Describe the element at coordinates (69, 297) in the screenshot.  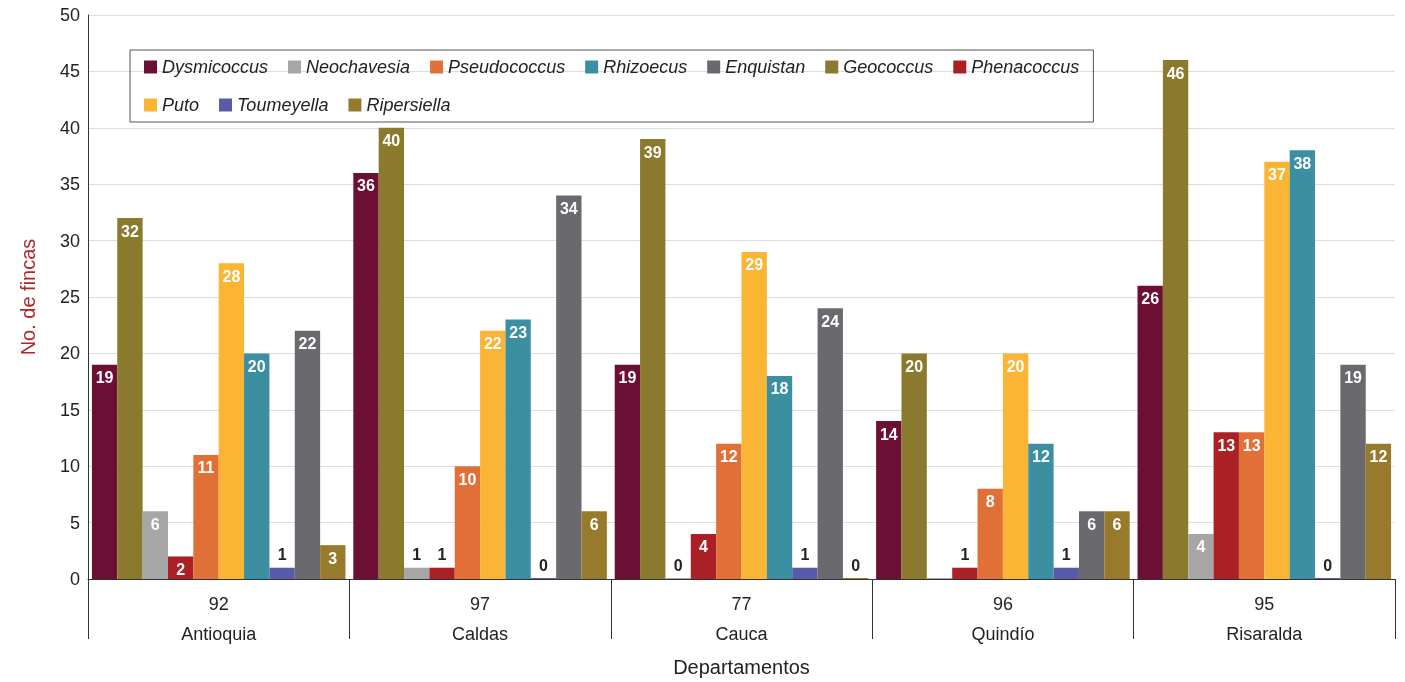
I see `y-tick-label: 25` at that location.